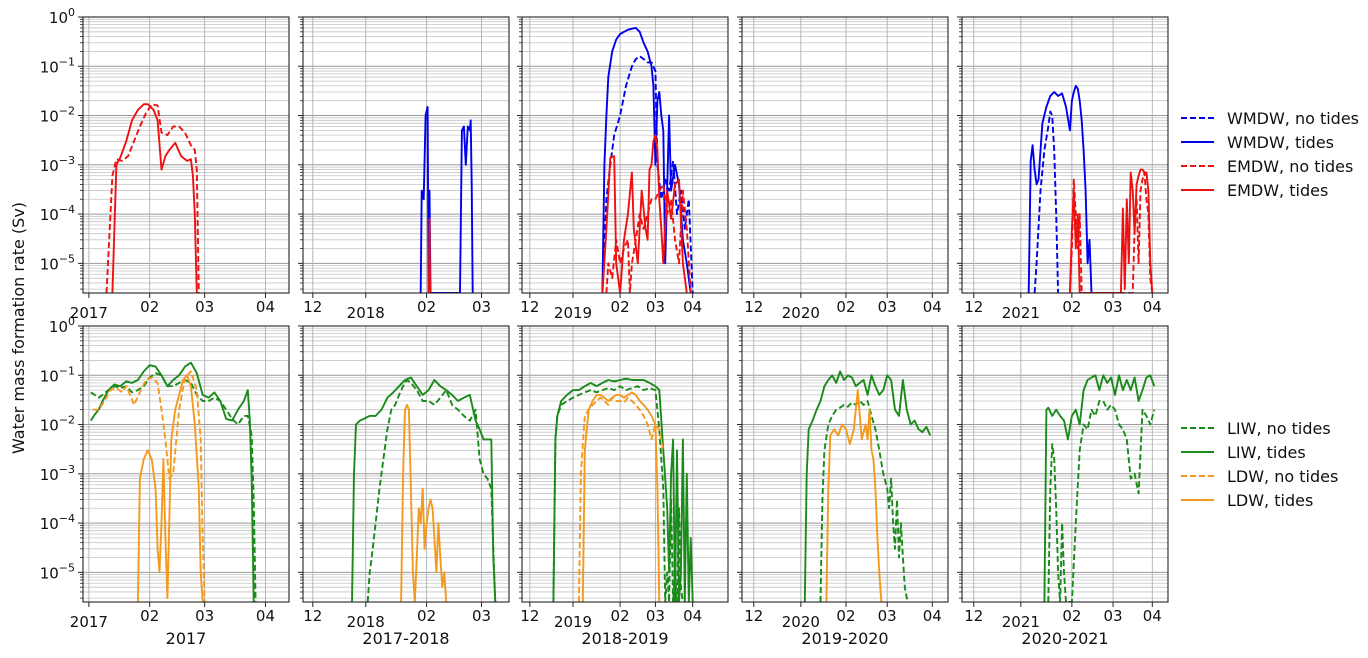  I want to click on panel-r1-c1: 12 2018 02 03, so click(404, 478).